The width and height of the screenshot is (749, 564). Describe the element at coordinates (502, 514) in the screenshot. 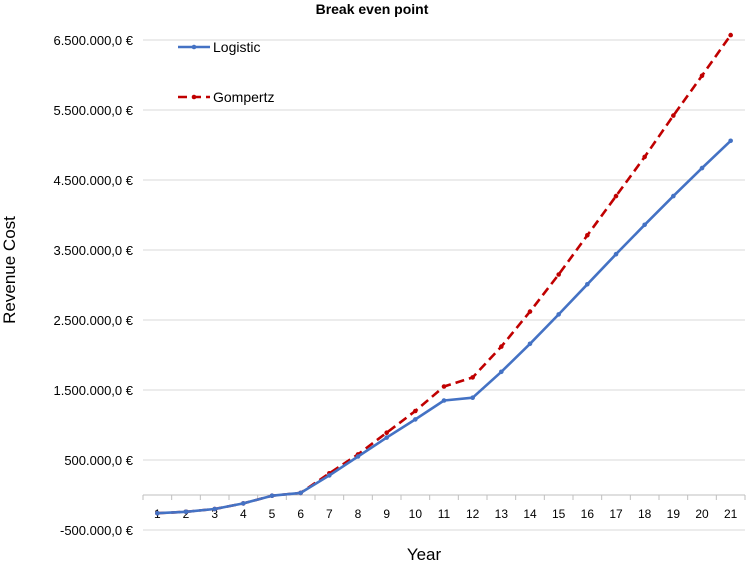

I see `x-tick-label: 13` at that location.